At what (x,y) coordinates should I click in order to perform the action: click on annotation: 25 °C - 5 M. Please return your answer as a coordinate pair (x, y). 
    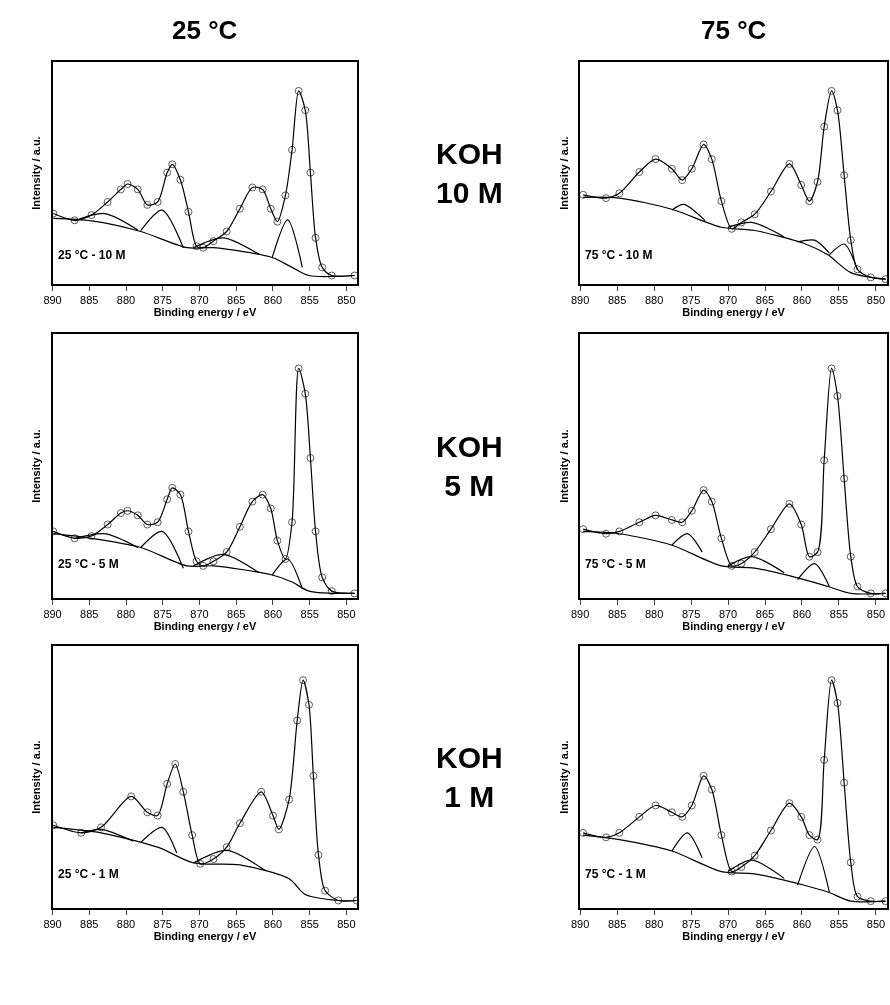
    Looking at the image, I should click on (88, 564).